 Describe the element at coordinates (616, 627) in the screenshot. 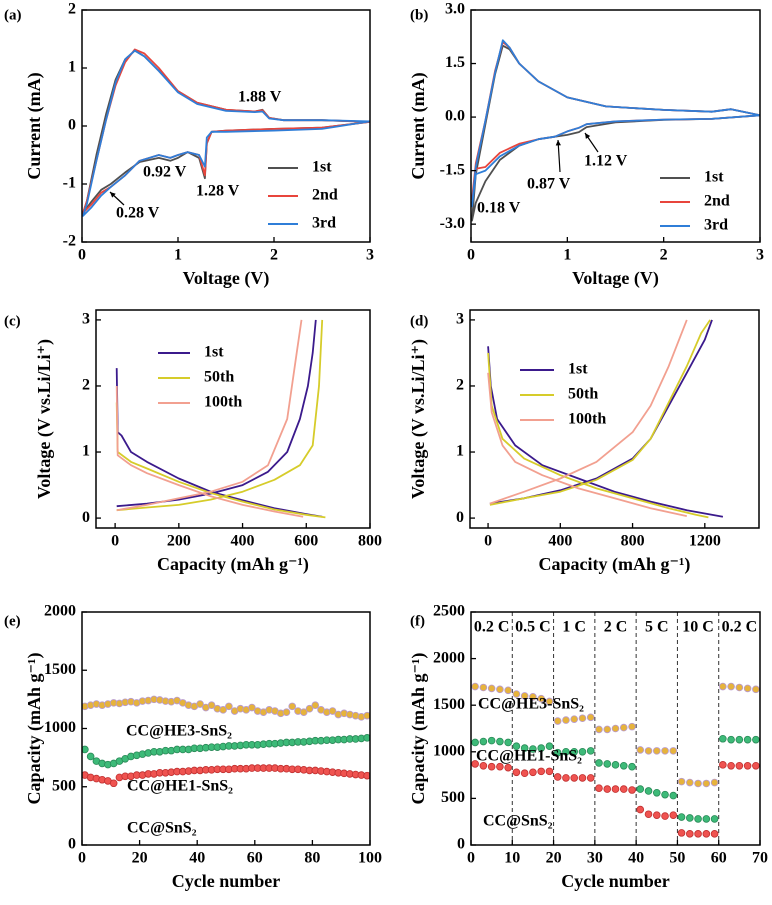

I see `rate-label: 2 C` at that location.